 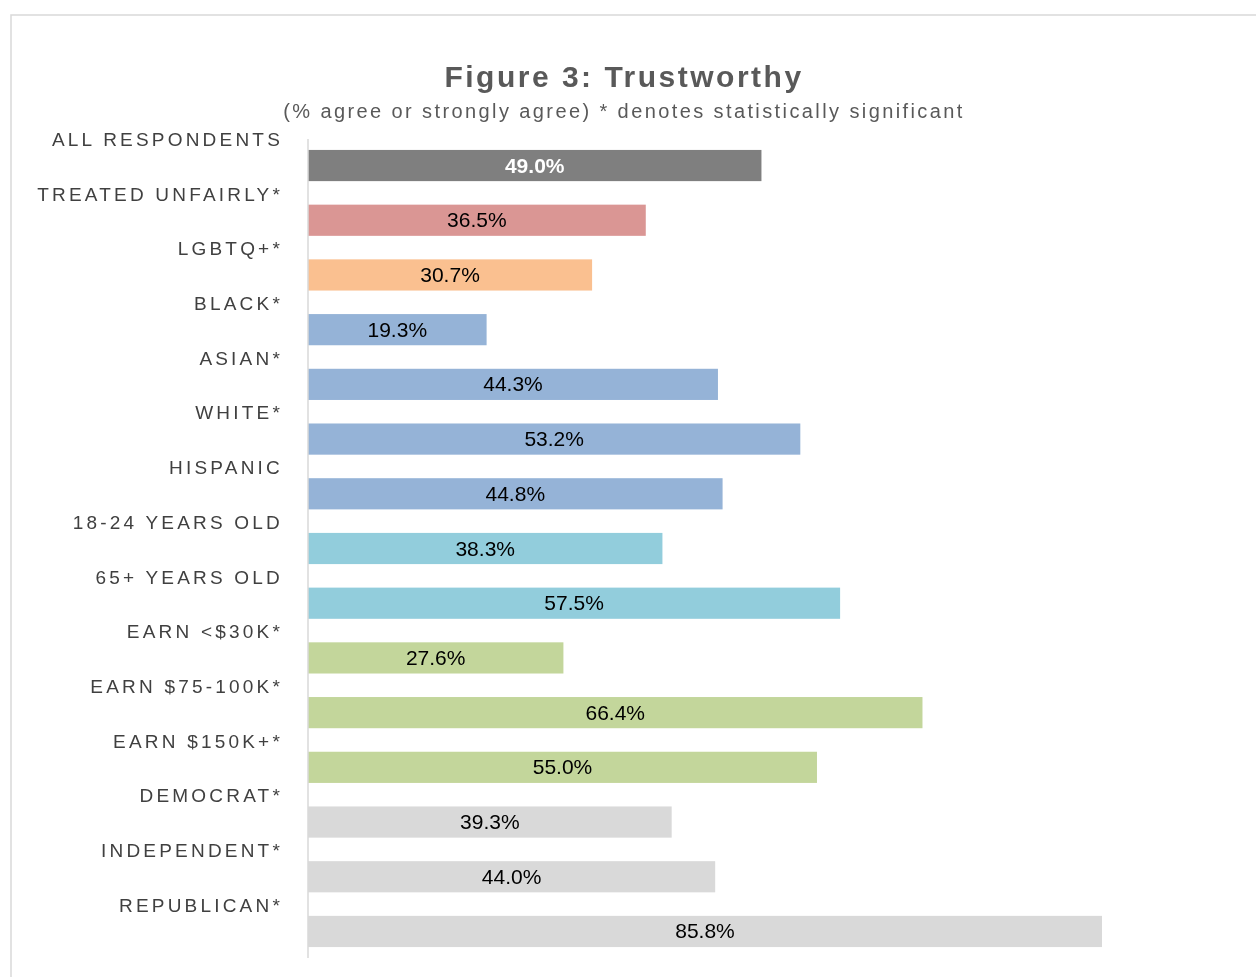 I want to click on data-label: 38.3%, so click(x=485, y=548).